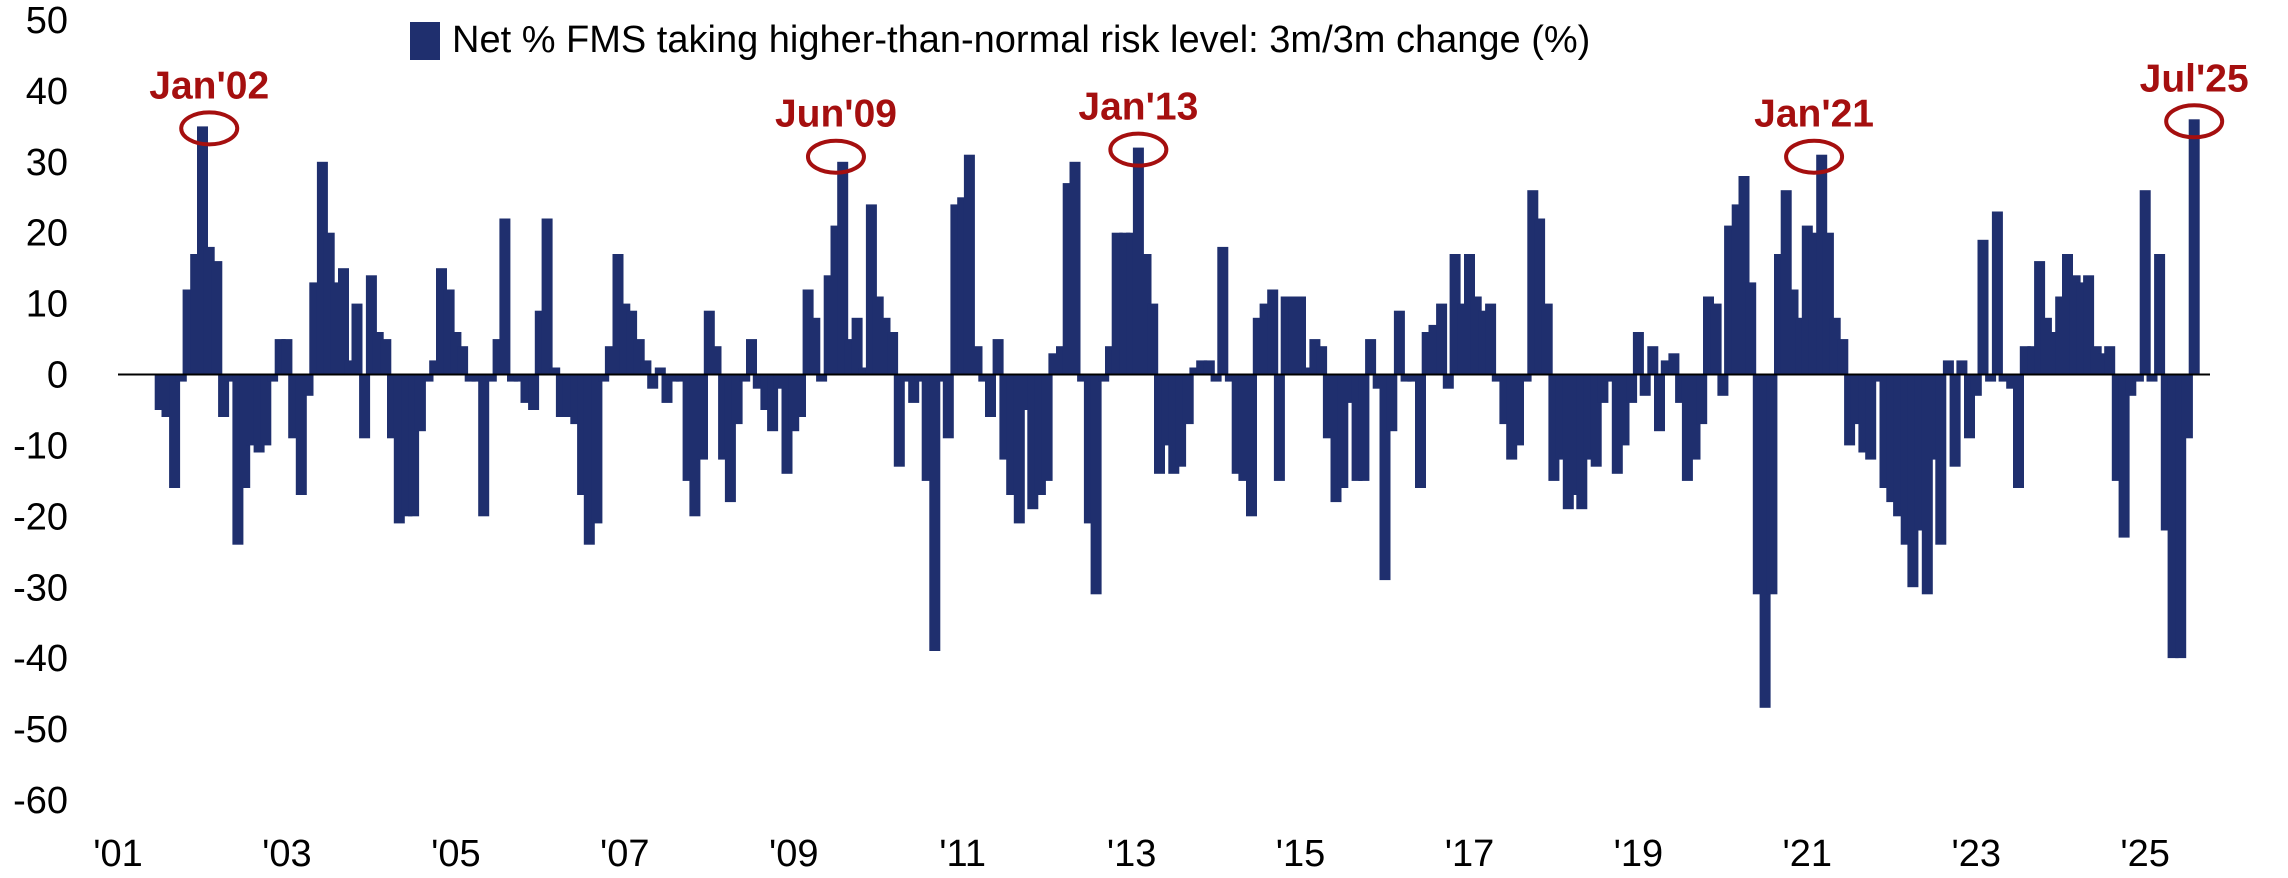 The image size is (2288, 878). What do you see at coordinates (425, 41) in the screenshot?
I see `legend-swatch` at bounding box center [425, 41].